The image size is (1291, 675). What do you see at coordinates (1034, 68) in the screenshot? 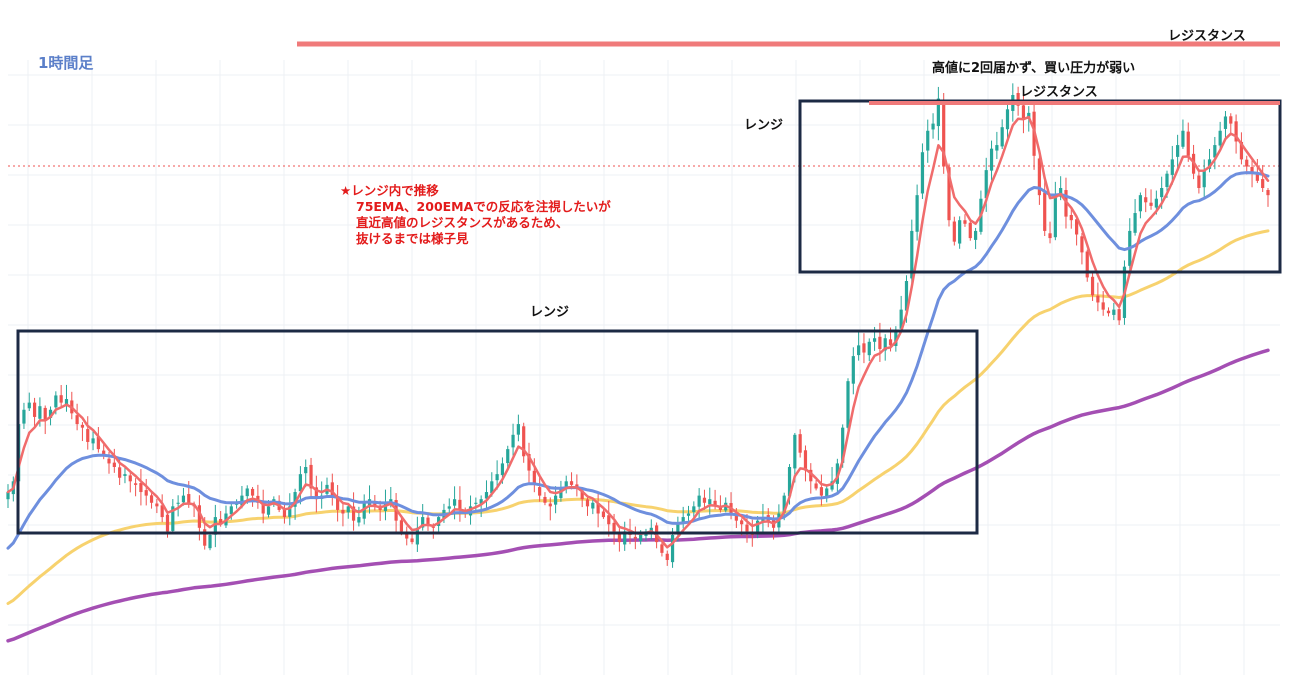
I see `resistance-note: 高値に2回届かず、買い圧力が弱い` at bounding box center [1034, 68].